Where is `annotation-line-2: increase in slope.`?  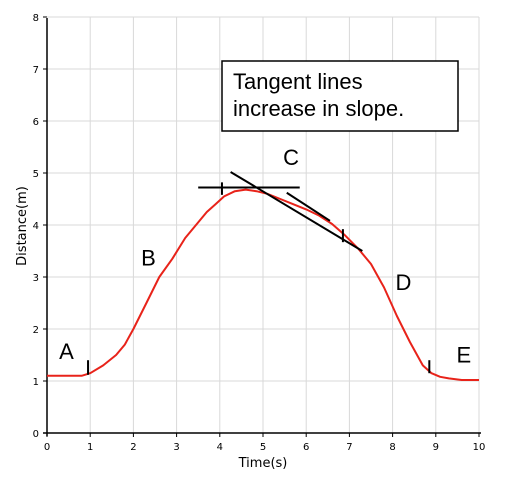
annotation-line-2: increase in slope. is located at coordinates (318, 108).